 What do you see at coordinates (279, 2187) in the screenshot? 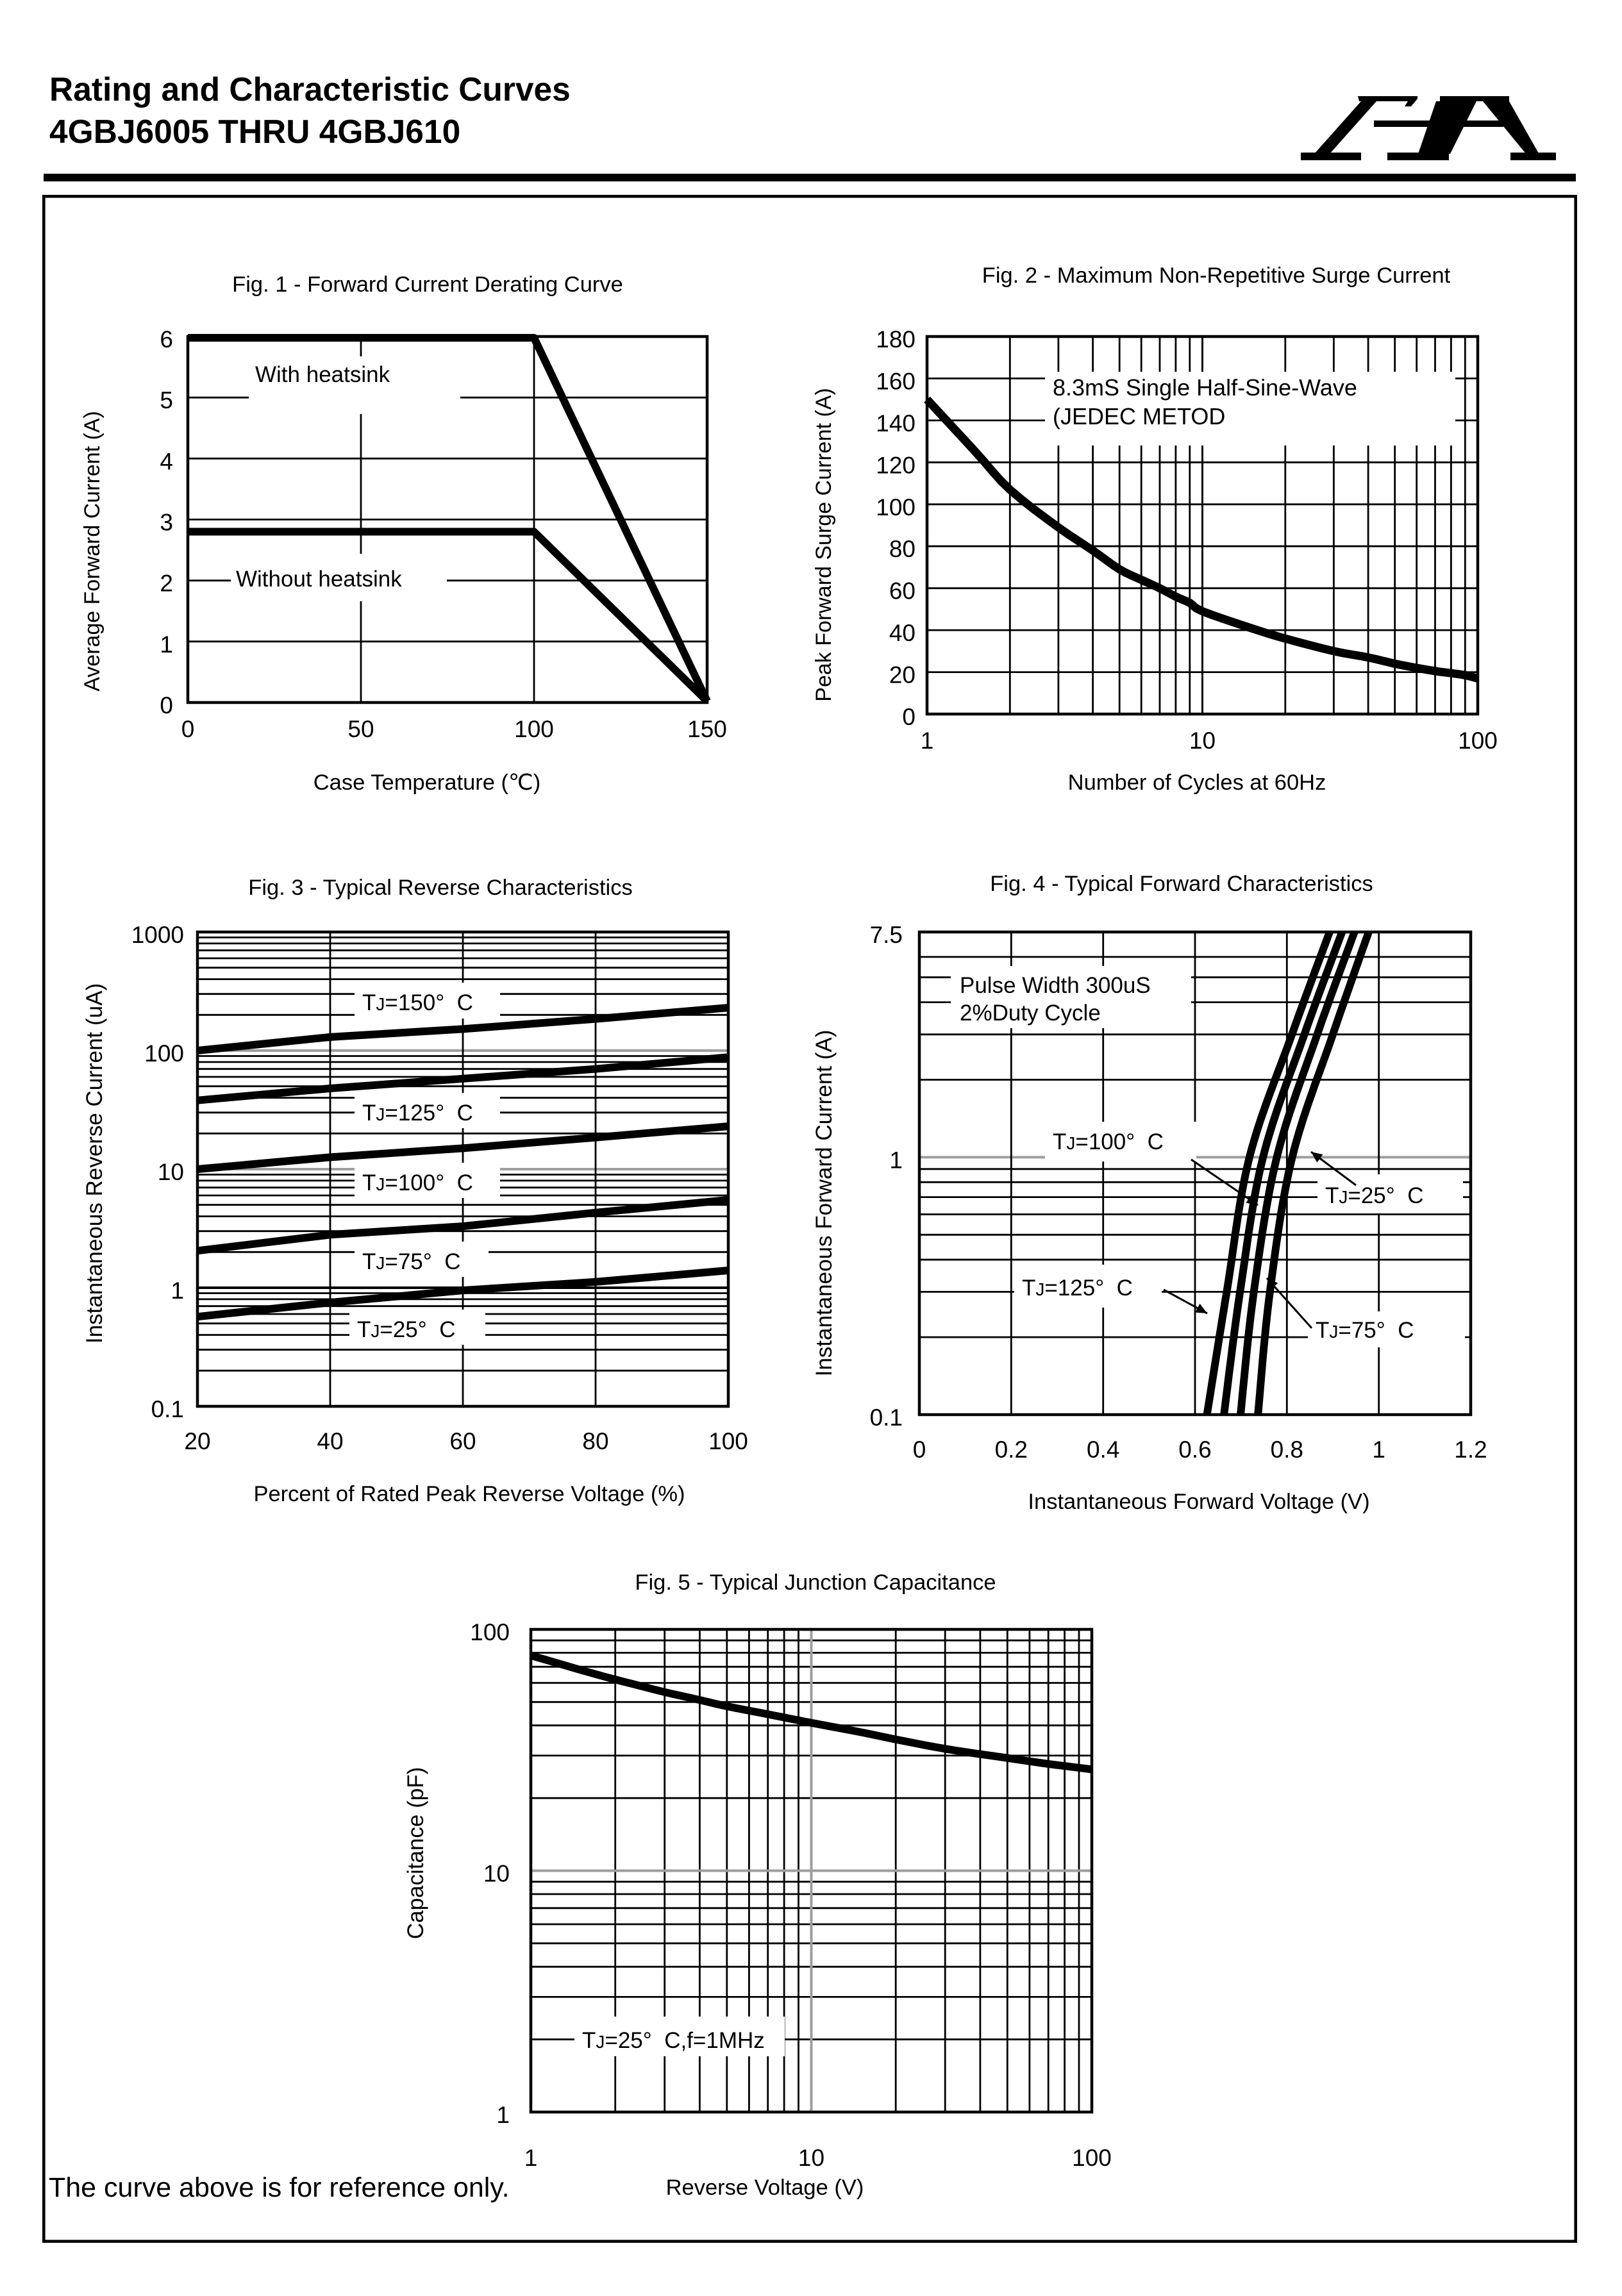
I see `svg-text:The curve above is for referen: The curve above is for reference only.` at bounding box center [279, 2187].